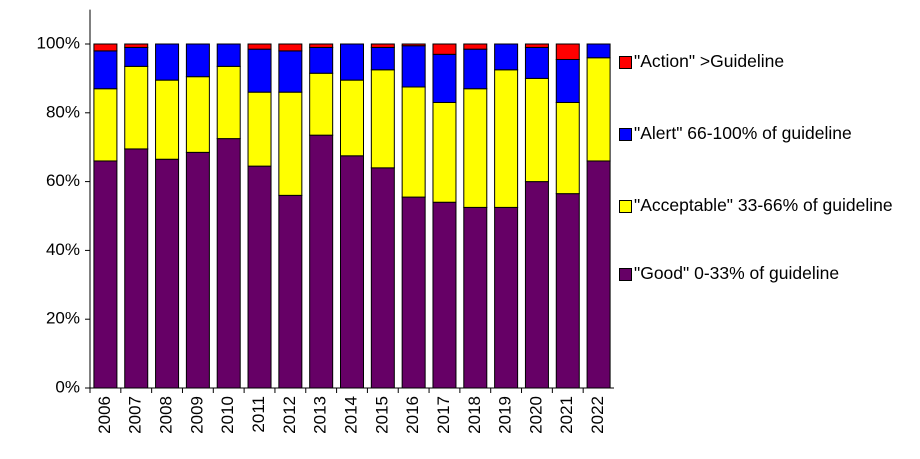 Image resolution: width=920 pixels, height=459 pixels. What do you see at coordinates (196, 415) in the screenshot?
I see `x-tick-label: 2009` at bounding box center [196, 415].